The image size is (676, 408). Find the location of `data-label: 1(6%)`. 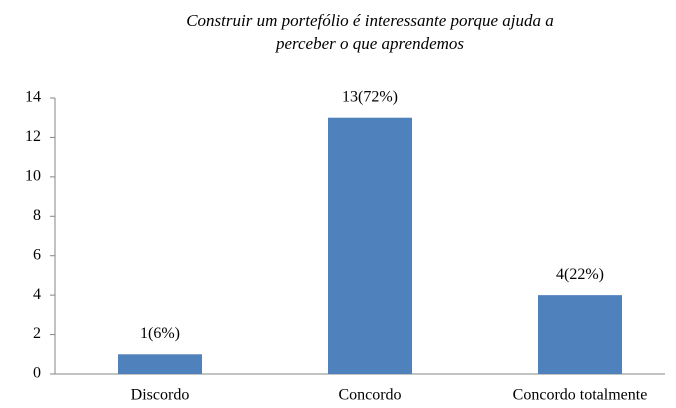

data-label: 1(6%) is located at coordinates (160, 333).